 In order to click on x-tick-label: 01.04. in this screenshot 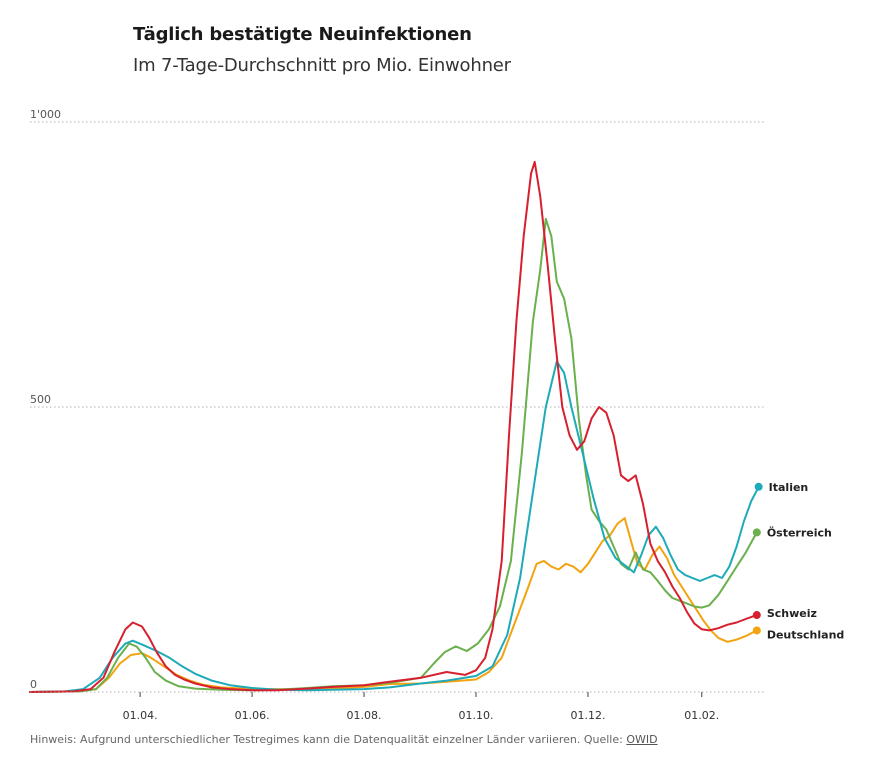, I will do `click(140, 715)`.